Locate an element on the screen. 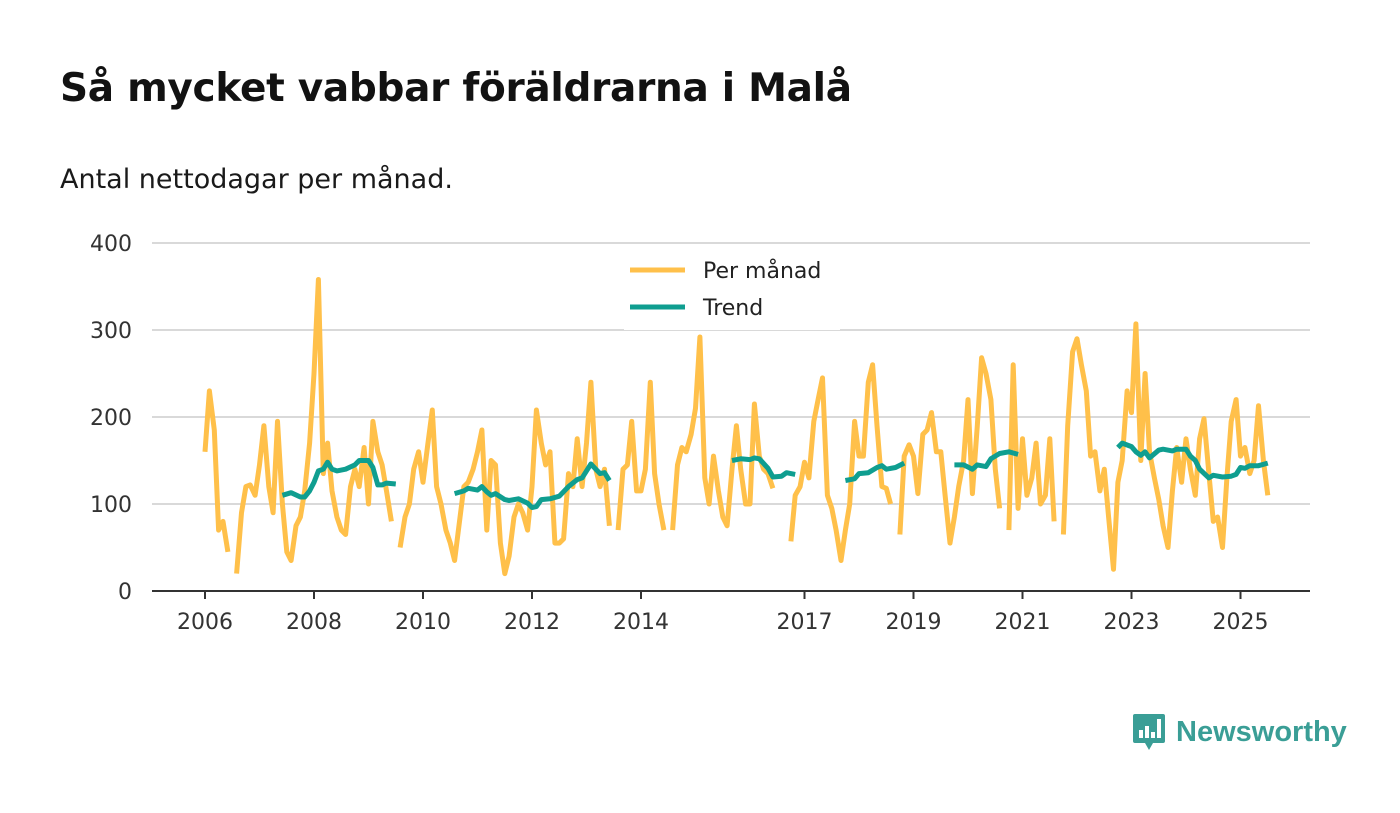 This screenshot has width=1400, height=813. x-tick-label: 2010 is located at coordinates (423, 622).